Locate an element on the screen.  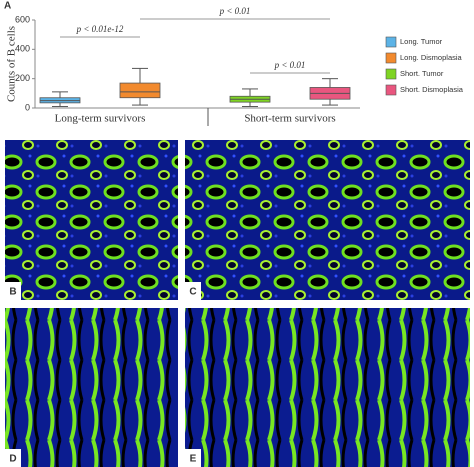
panel-label: C is located at coordinates (192, 292).